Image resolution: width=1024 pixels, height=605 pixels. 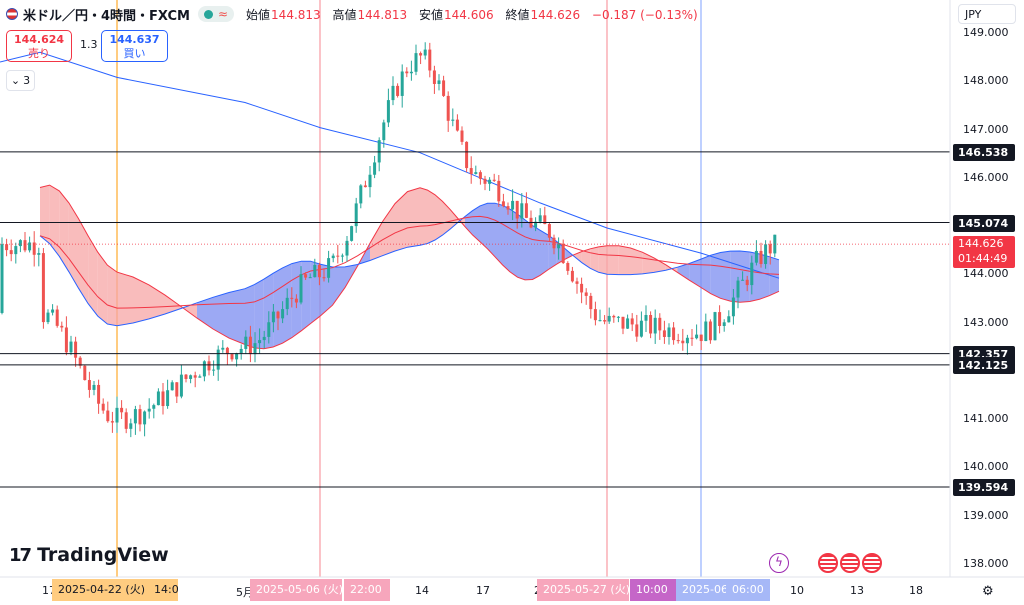 What do you see at coordinates (468, 14) in the screenshot?
I see `low-value: 144.606` at bounding box center [468, 14].